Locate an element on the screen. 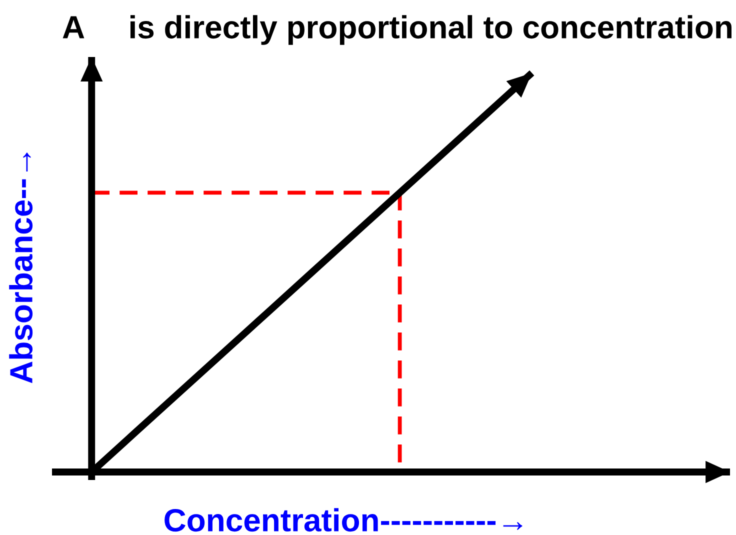  x-axis-title: Concentration-----------→ is located at coordinates (343, 520).